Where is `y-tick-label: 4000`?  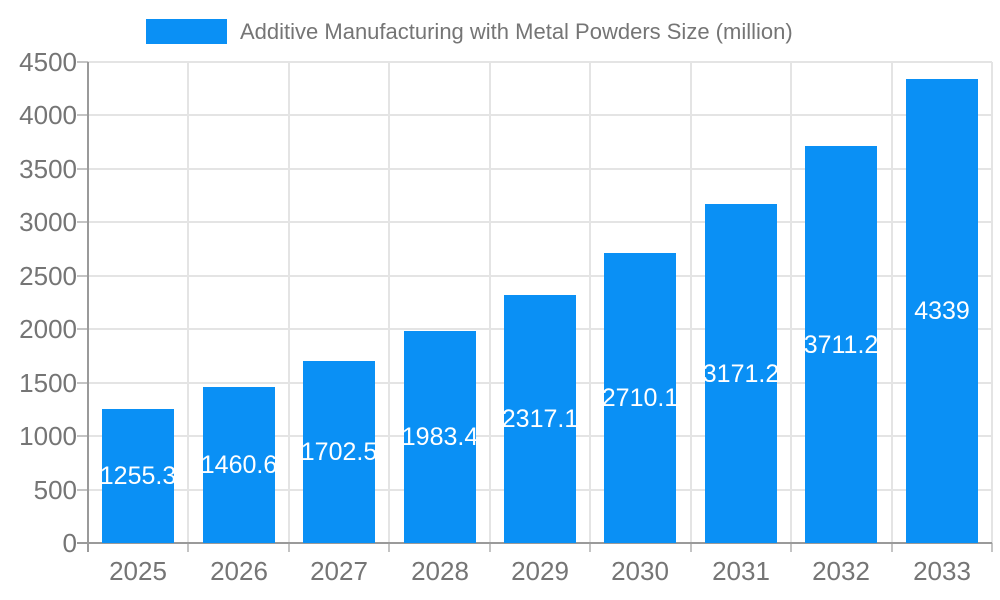
y-tick-label: 4000 is located at coordinates (48, 115).